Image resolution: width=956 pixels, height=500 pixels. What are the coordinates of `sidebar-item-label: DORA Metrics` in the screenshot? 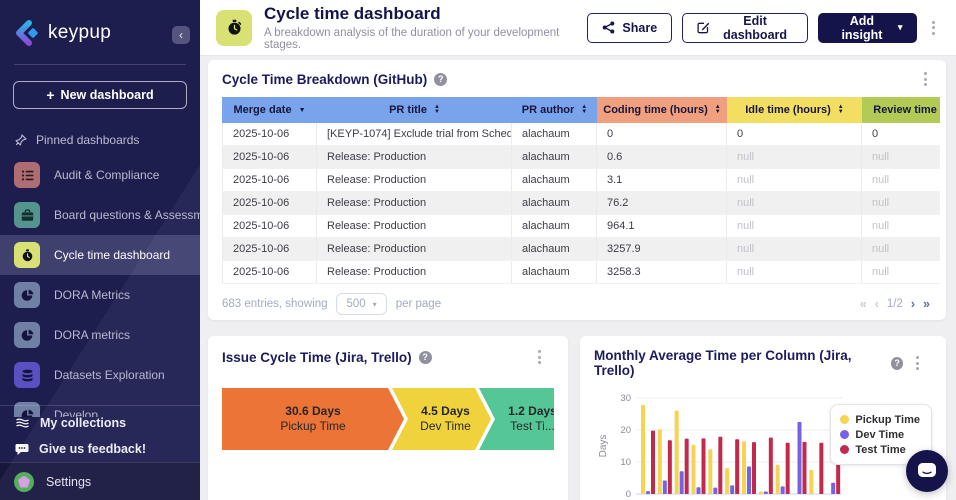 It's located at (92, 295).